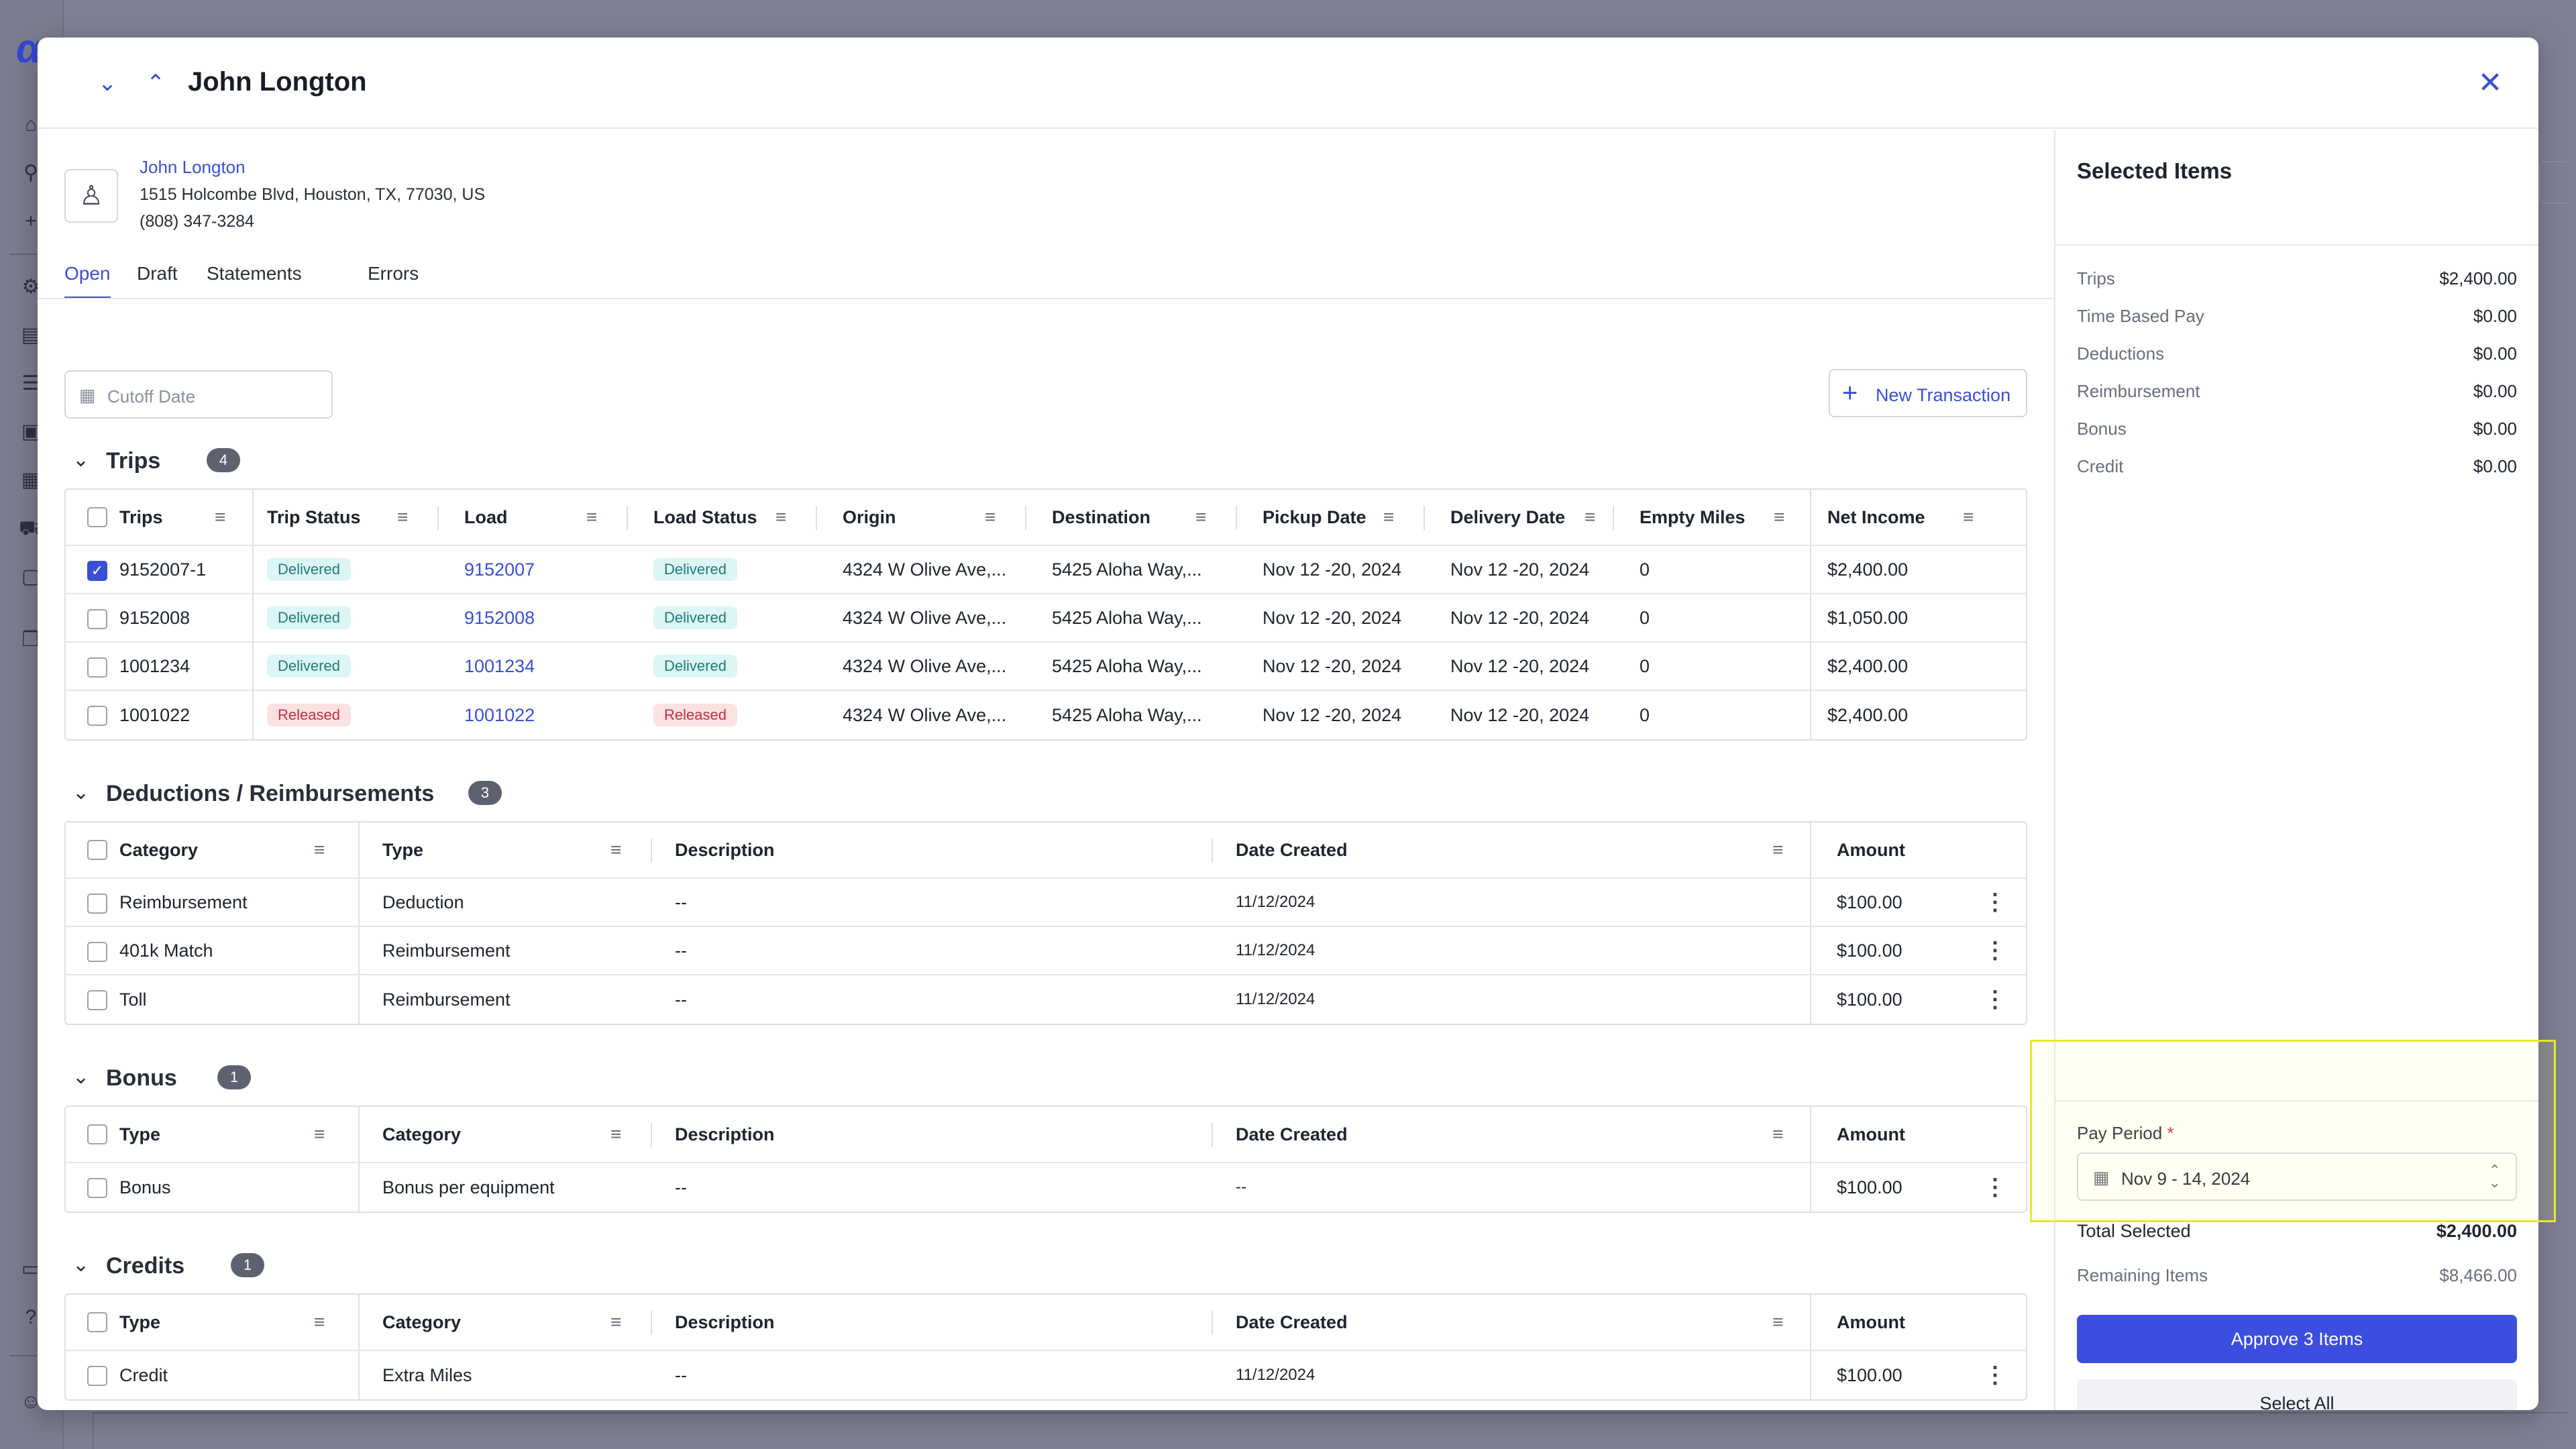 The height and width of the screenshot is (1449, 2576). What do you see at coordinates (2297, 1394) in the screenshot?
I see `select-all-button: Select All` at bounding box center [2297, 1394].